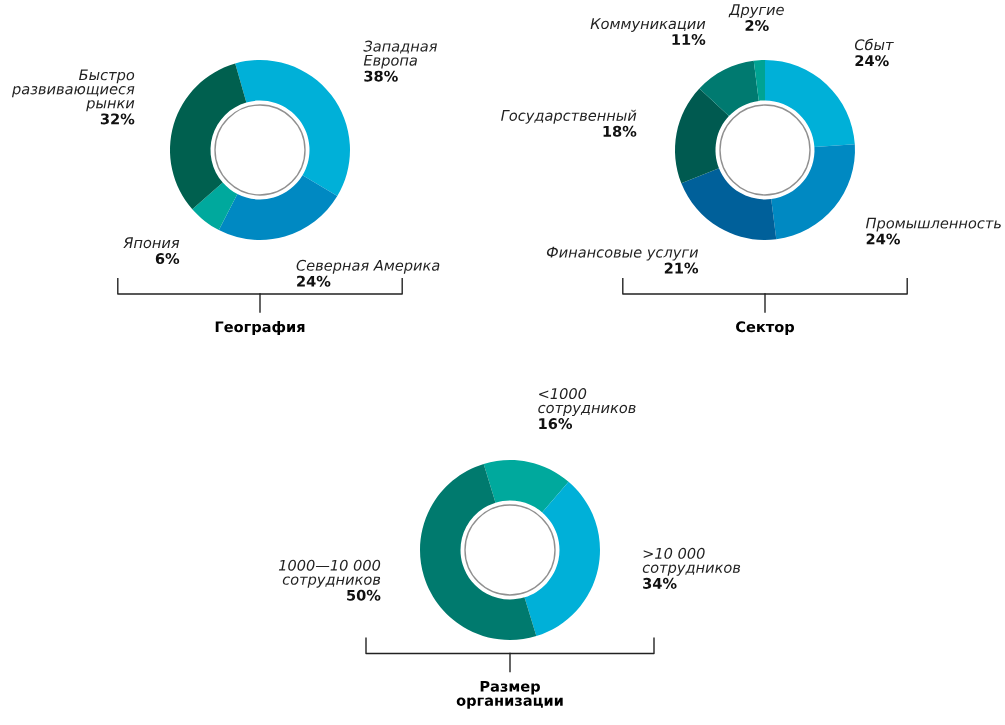 The height and width of the screenshot is (725, 1005). I want to click on data-label: 38%, so click(381, 76).